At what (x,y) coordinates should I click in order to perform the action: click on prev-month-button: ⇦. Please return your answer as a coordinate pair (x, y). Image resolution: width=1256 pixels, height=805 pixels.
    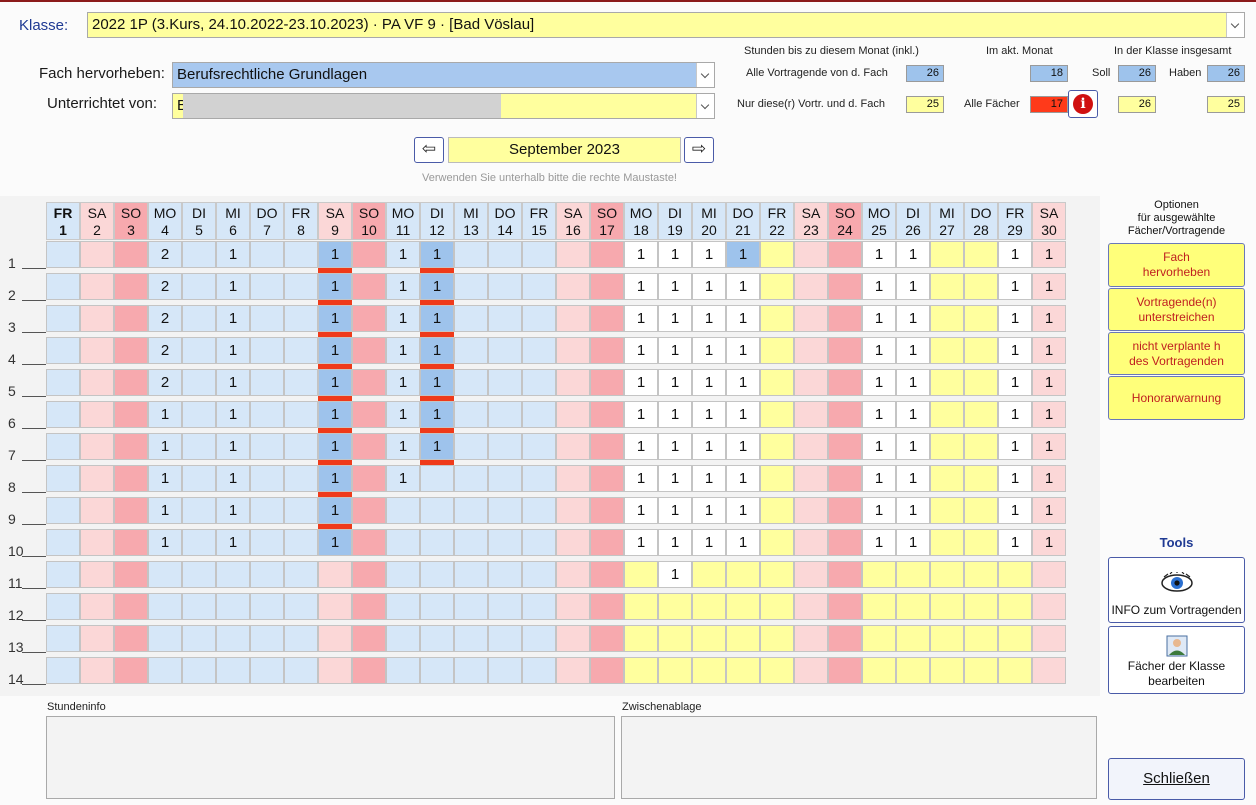
    Looking at the image, I should click on (429, 150).